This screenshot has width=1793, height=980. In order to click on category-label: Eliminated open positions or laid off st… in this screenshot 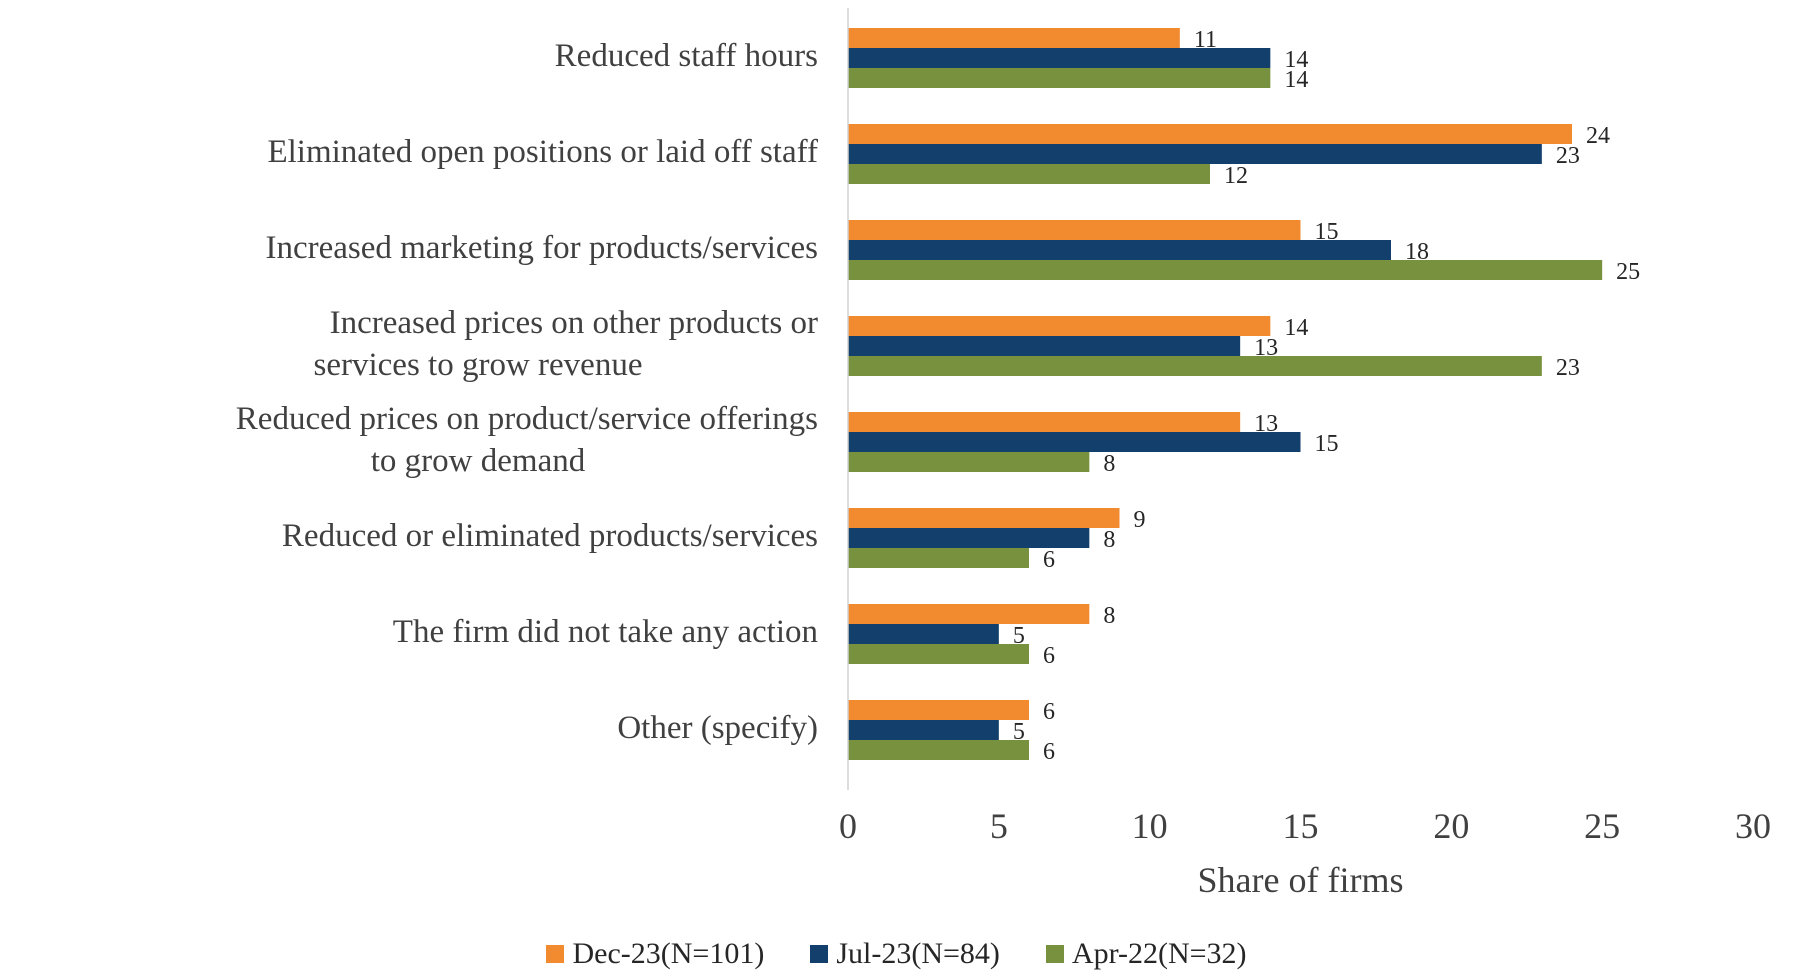, I will do `click(542, 152)`.